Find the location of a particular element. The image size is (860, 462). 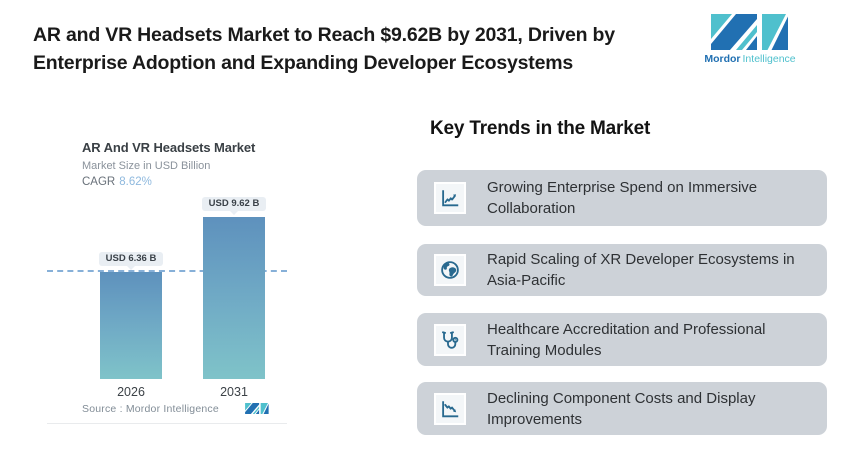

reference-dashed-line is located at coordinates (167, 271).